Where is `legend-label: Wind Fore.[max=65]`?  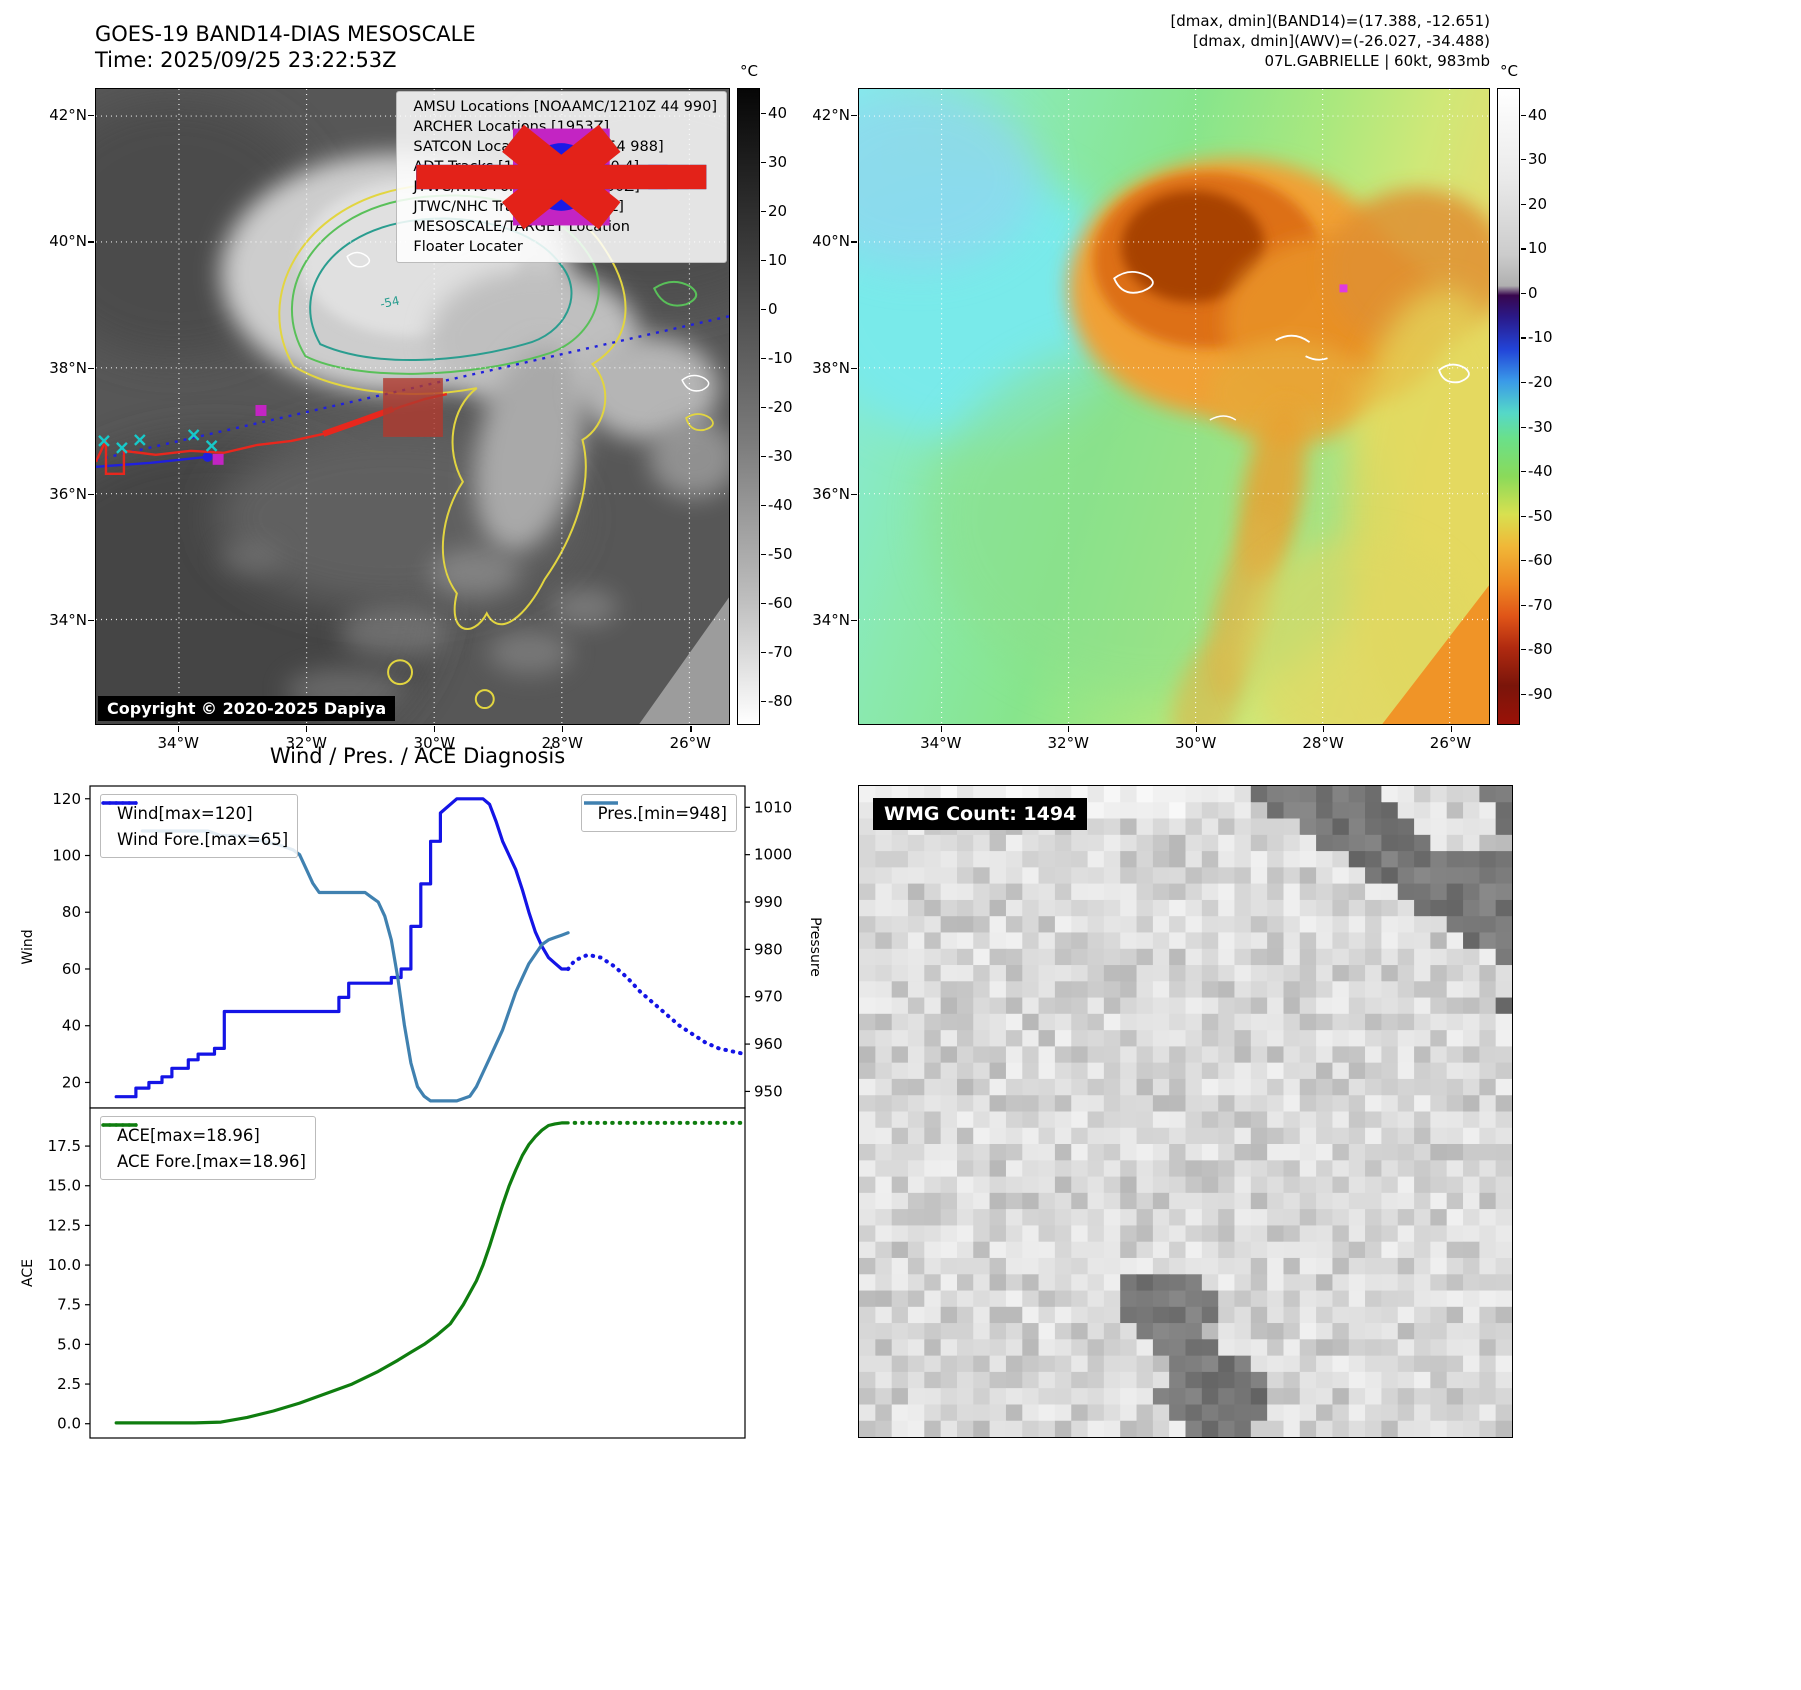 legend-label: Wind Fore.[max=65] is located at coordinates (203, 839).